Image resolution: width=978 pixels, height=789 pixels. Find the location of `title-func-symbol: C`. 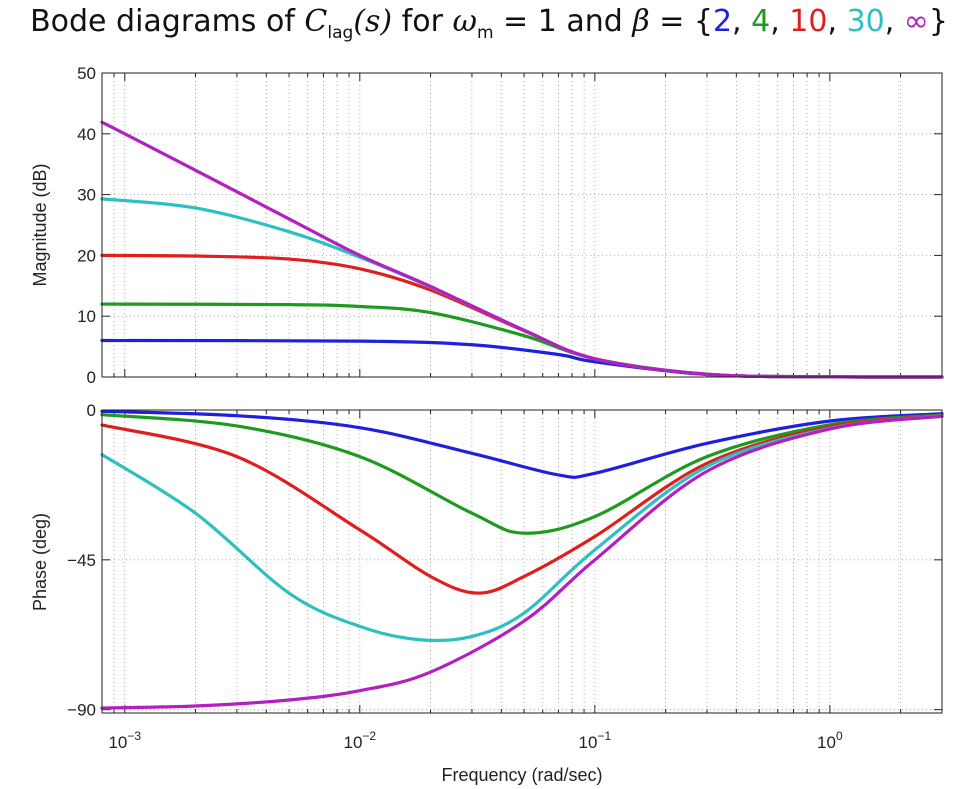

title-func-symbol: C is located at coordinates (316, 21).